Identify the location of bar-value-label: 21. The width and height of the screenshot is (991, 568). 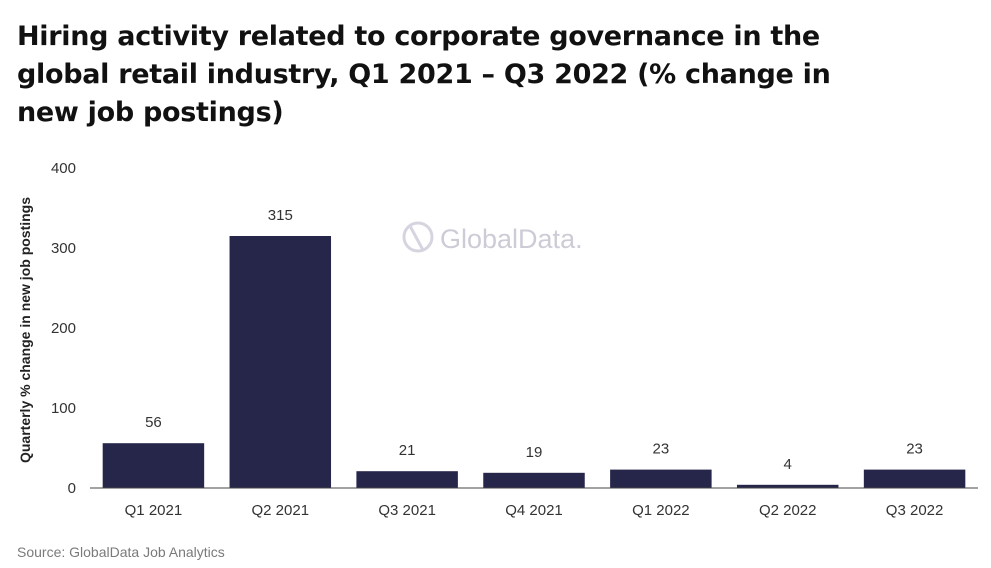
(407, 450).